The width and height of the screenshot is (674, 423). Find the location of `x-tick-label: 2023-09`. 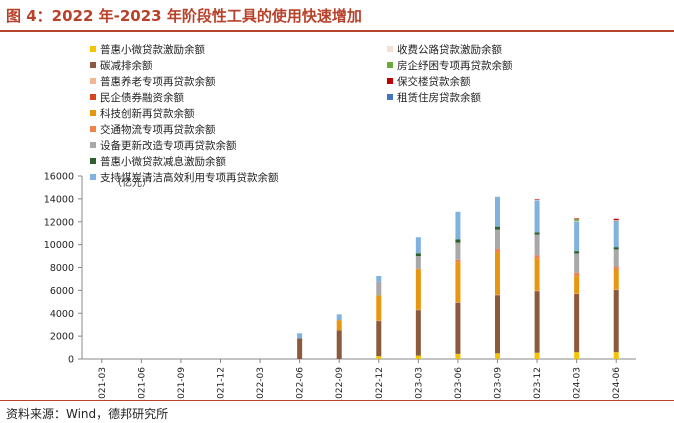

x-tick-label: 2023-09 is located at coordinates (499, 383).